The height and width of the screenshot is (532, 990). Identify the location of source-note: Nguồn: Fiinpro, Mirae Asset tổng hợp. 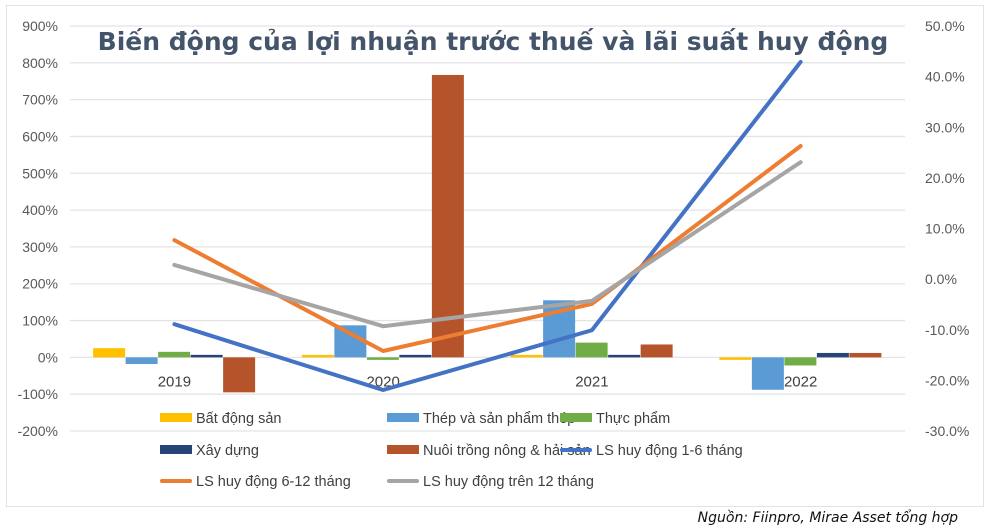
(827, 518).